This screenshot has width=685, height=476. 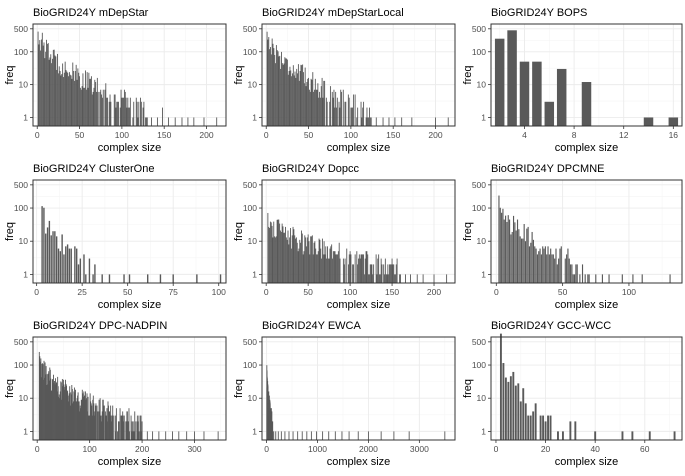 I want to click on panel-5-xtick-label: 150, so click(x=392, y=292).